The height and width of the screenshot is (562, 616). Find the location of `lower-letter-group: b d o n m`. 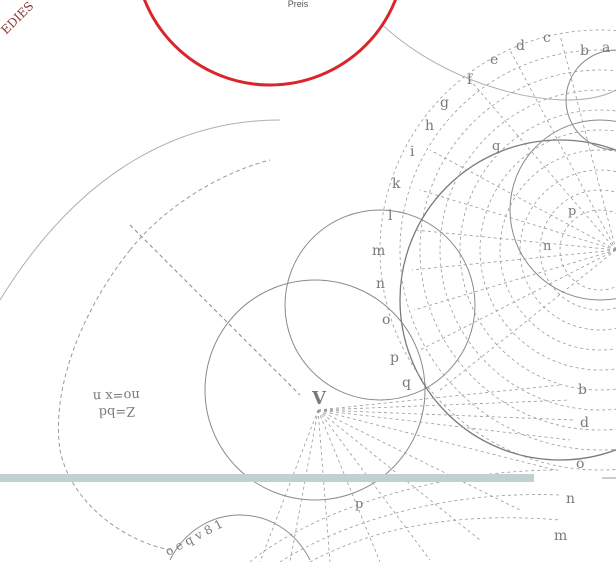

lower-letter-group: b d o n m is located at coordinates (571, 463).